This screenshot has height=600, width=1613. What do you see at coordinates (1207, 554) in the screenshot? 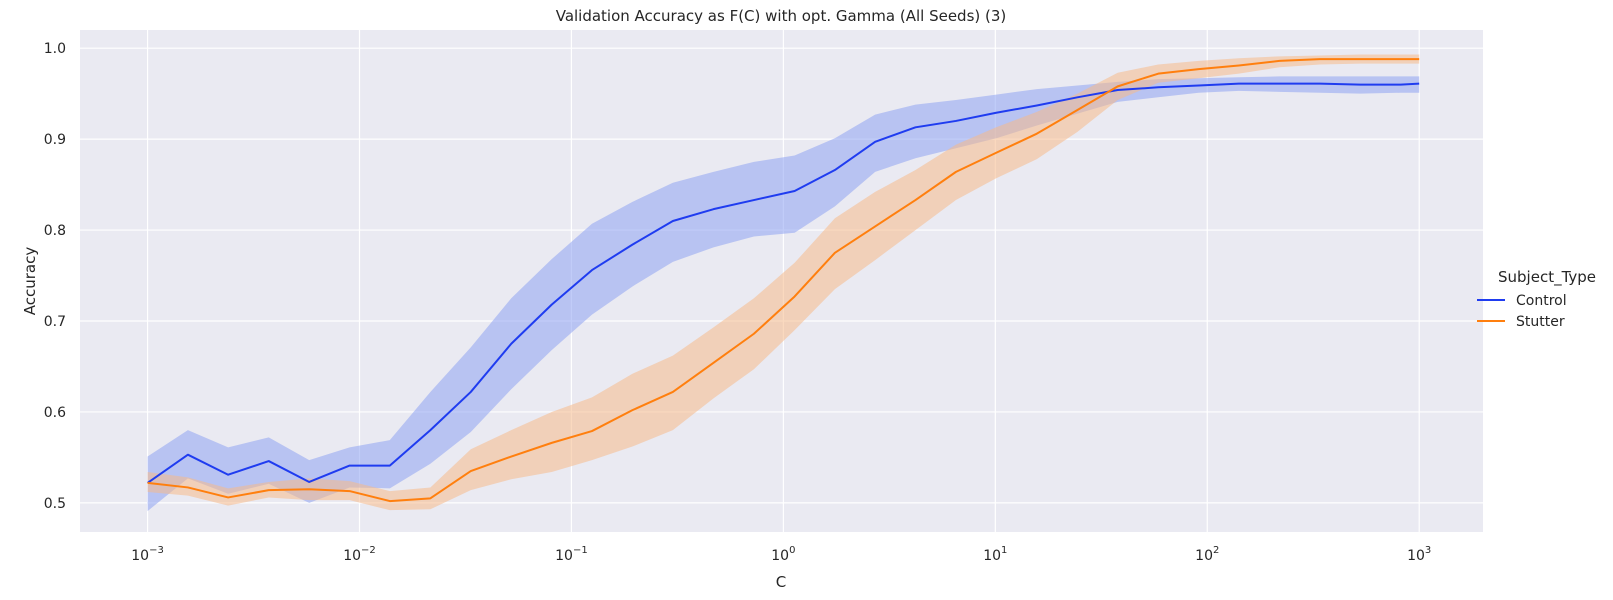
I see `x-tick-label: 10²` at bounding box center [1207, 554].